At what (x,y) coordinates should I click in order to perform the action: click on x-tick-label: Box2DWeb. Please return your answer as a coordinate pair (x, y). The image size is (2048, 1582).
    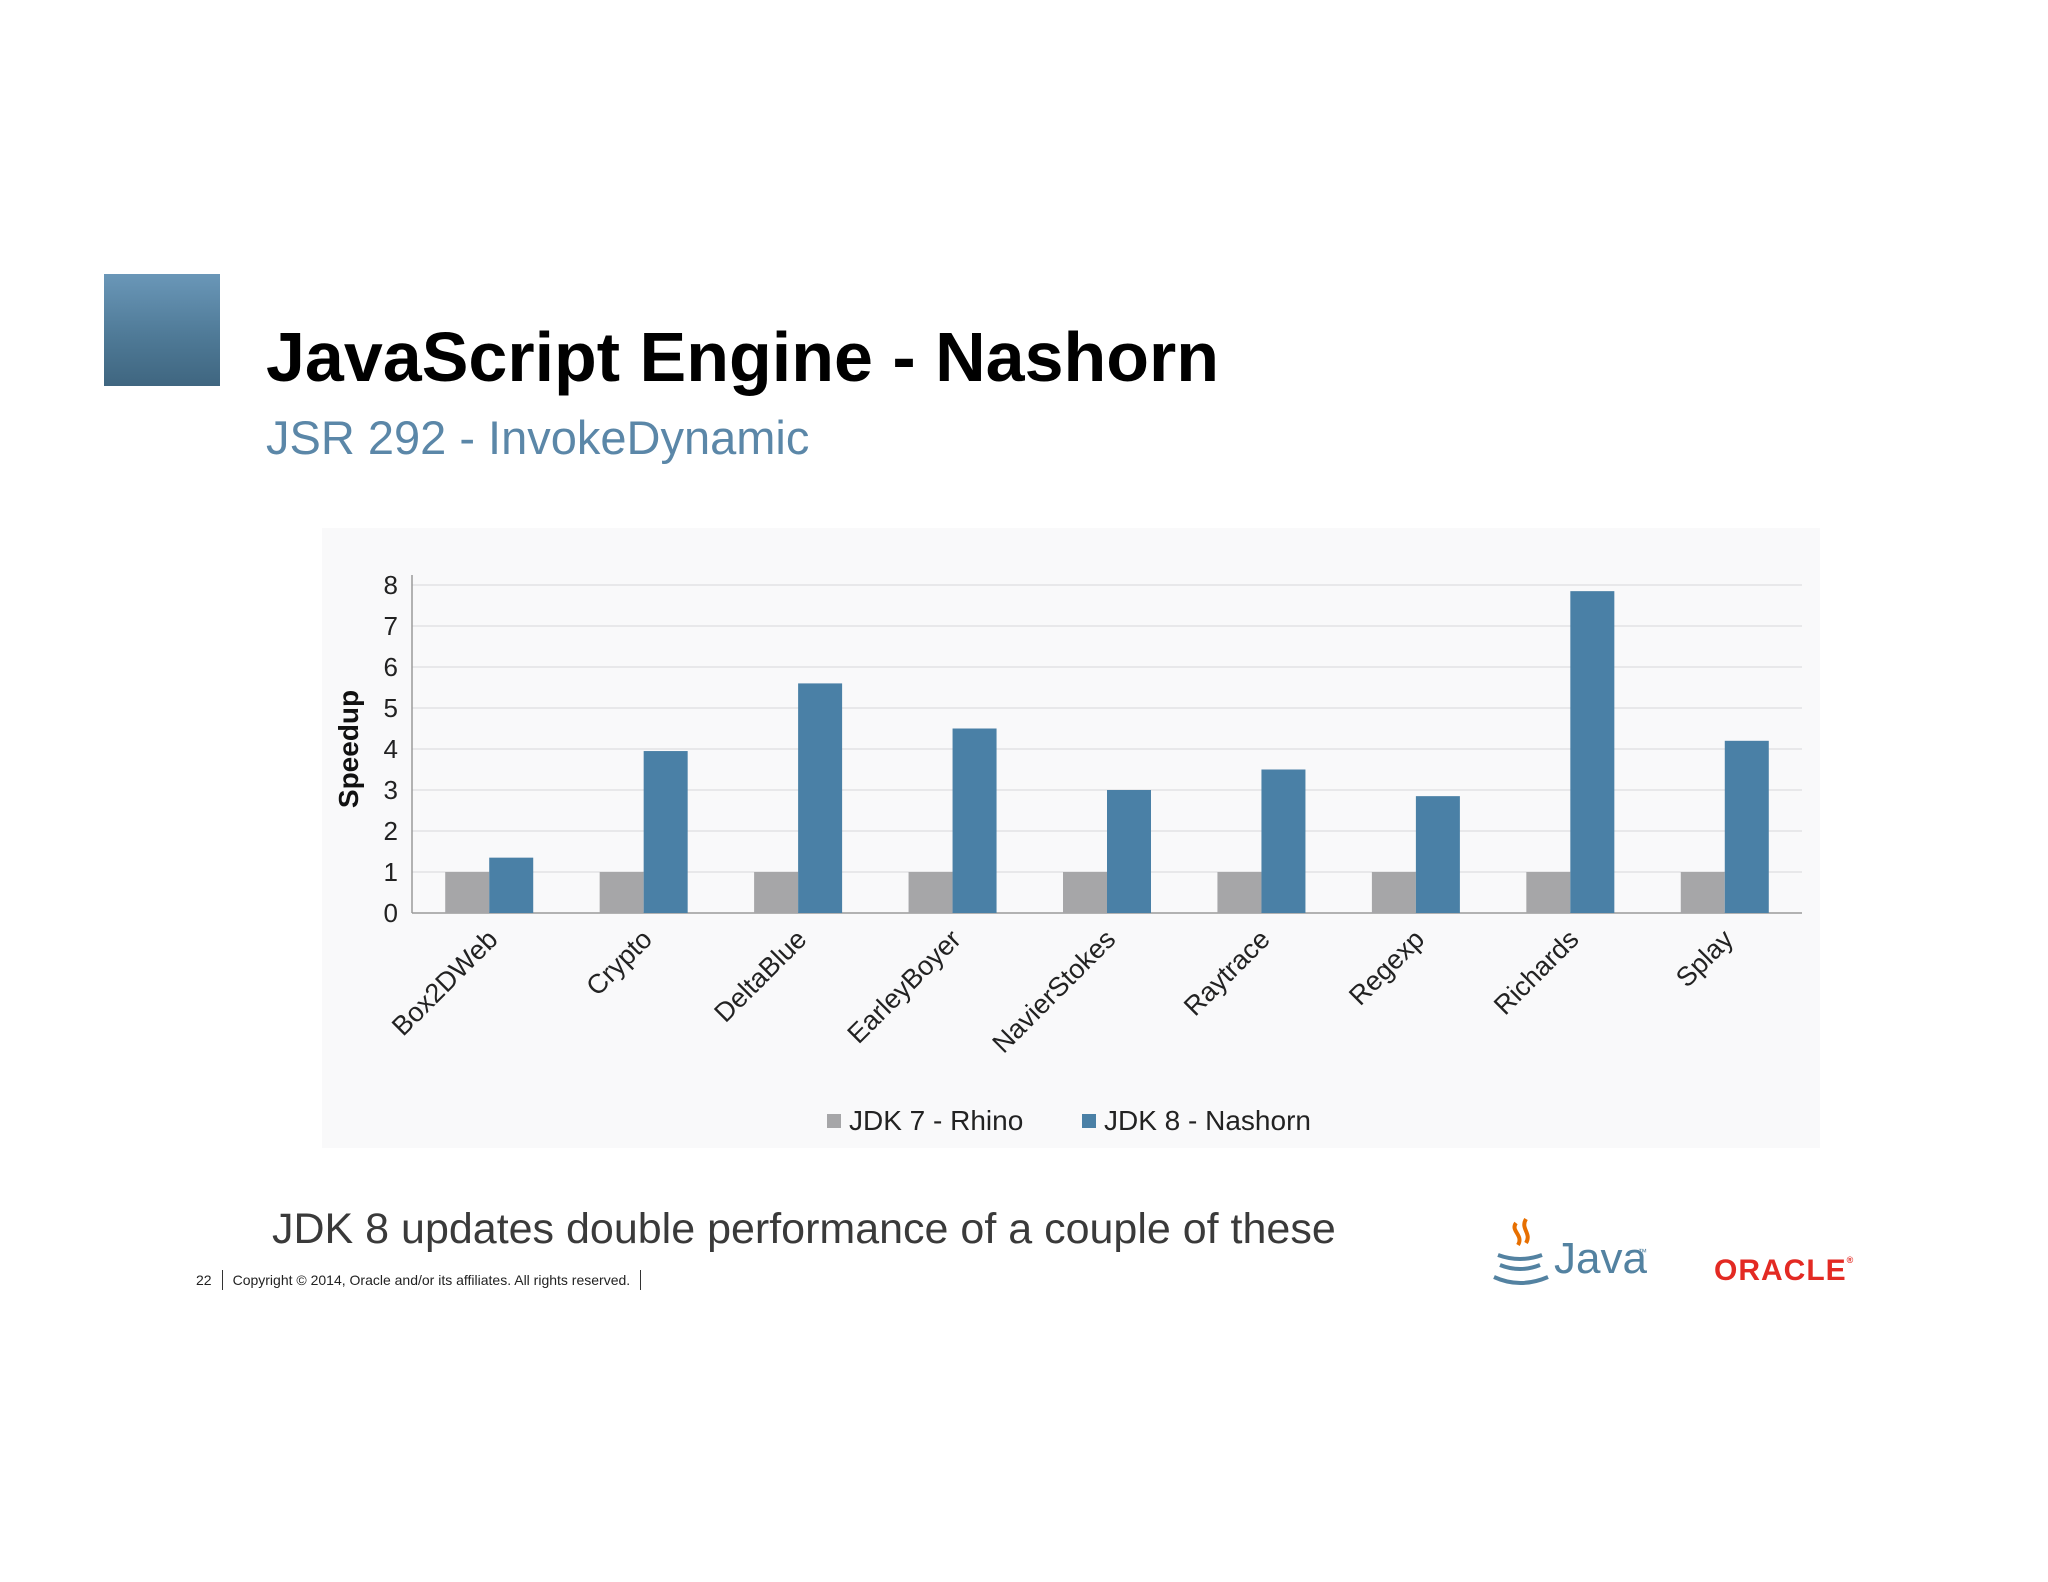
    Looking at the image, I should click on (444, 982).